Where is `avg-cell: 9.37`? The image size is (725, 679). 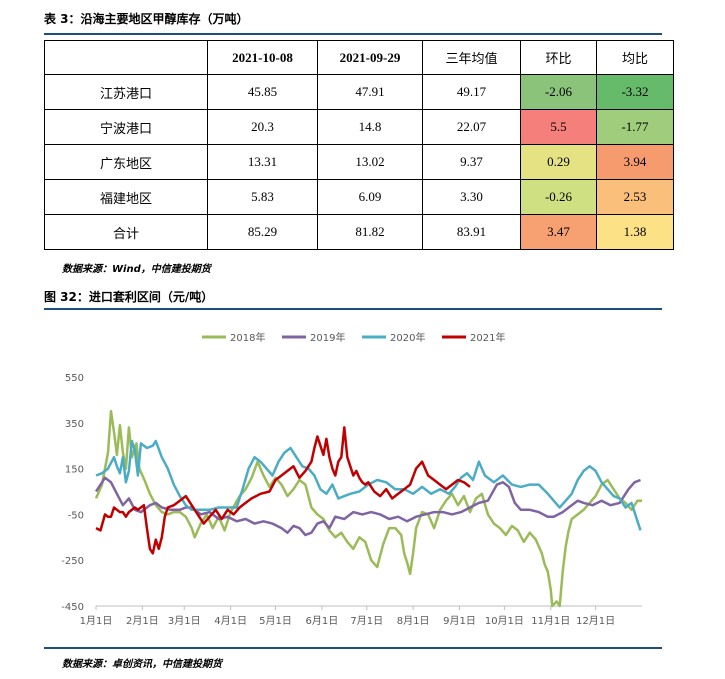 avg-cell: 9.37 is located at coordinates (471, 162).